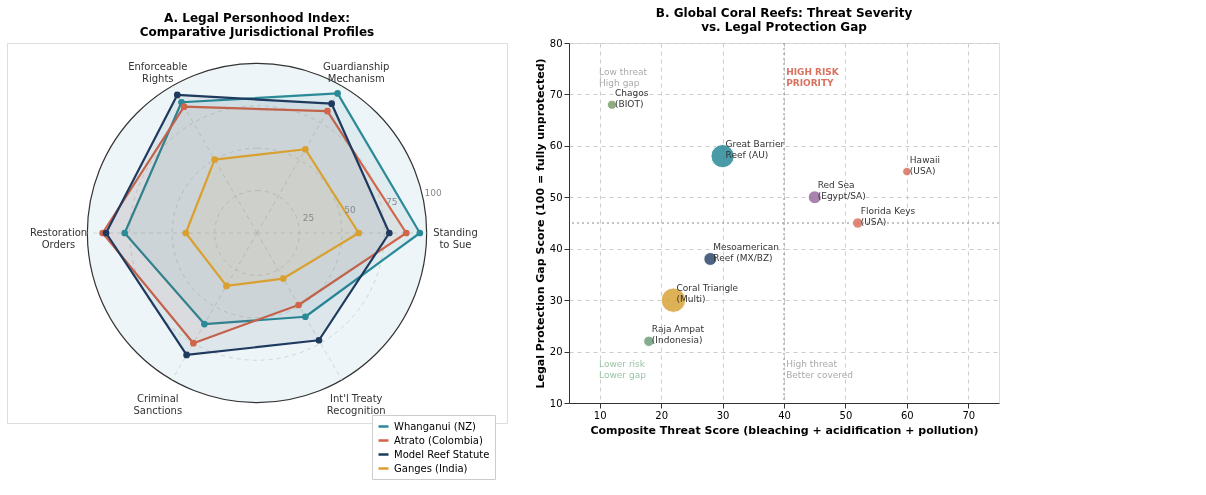 The height and width of the screenshot is (495, 1206). Describe the element at coordinates (556, 94) in the screenshot. I see `y-tick-label: 70` at that location.